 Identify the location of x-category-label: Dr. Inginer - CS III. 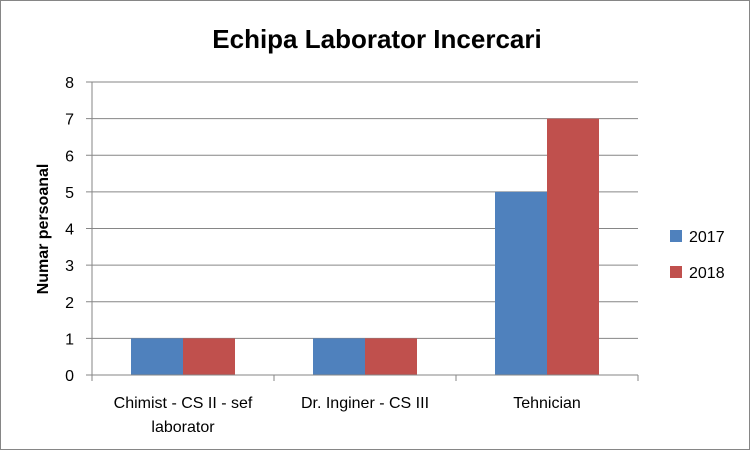
(365, 403).